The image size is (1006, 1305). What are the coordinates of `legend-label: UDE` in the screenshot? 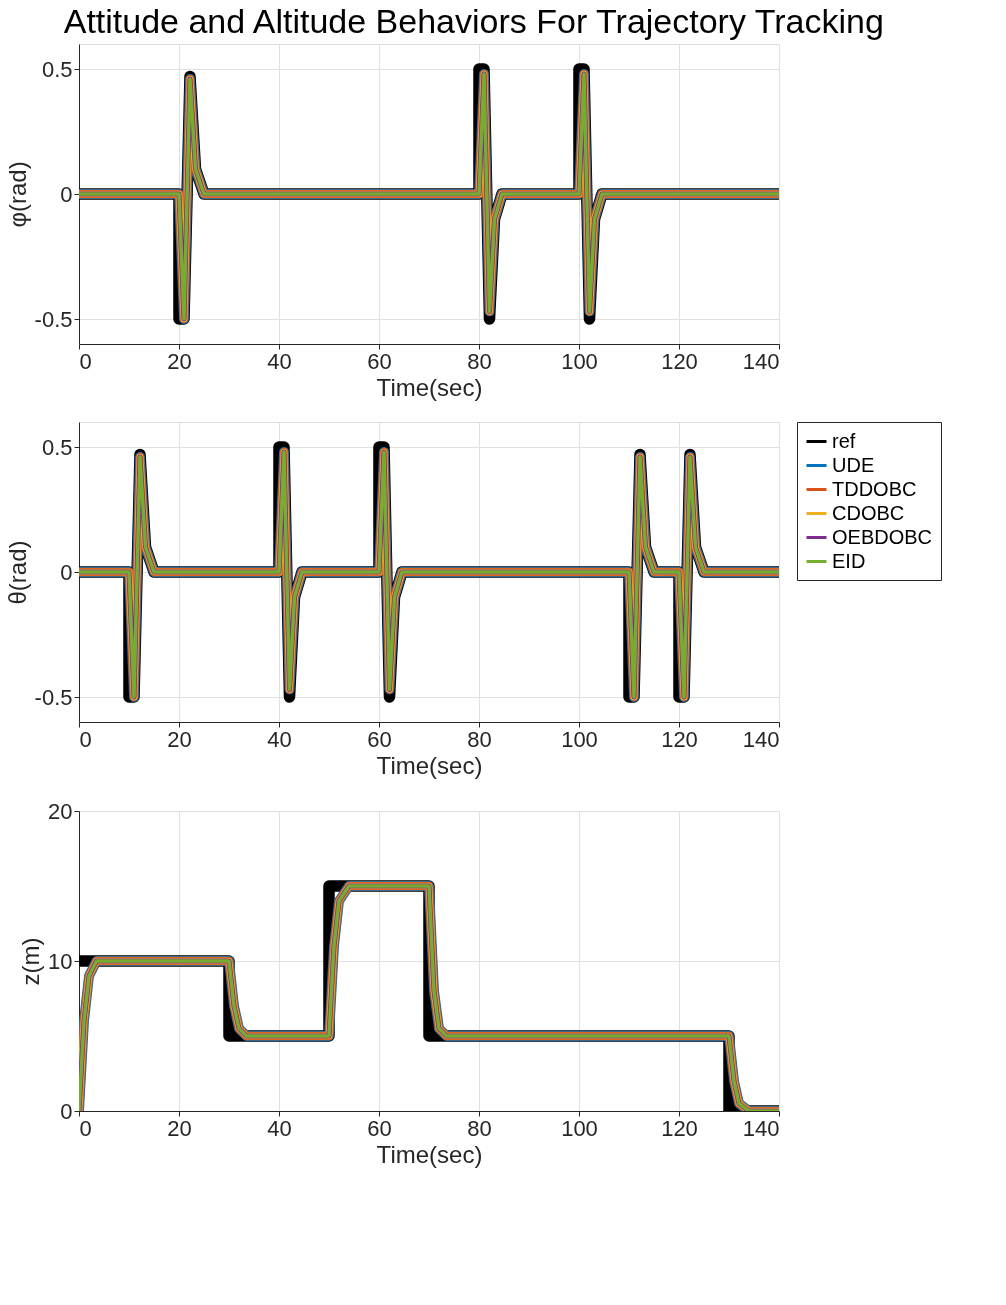 It's located at (853, 464).